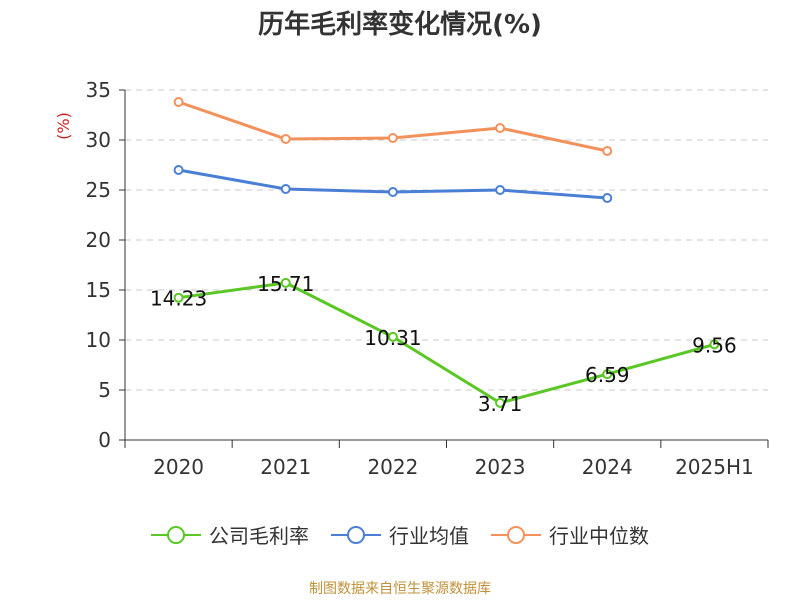 The width and height of the screenshot is (800, 600). Describe the element at coordinates (356, 535) in the screenshot. I see `legend-marker-industry-mean-icon` at that location.